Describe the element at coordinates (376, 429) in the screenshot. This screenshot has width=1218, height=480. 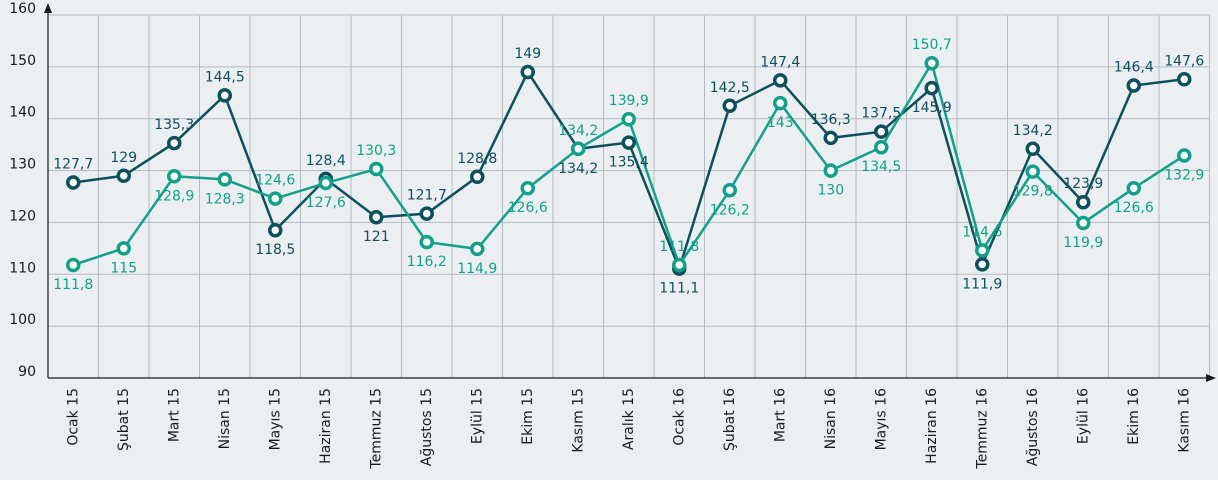
I see `x-tick-label: Temmuz 15` at that location.